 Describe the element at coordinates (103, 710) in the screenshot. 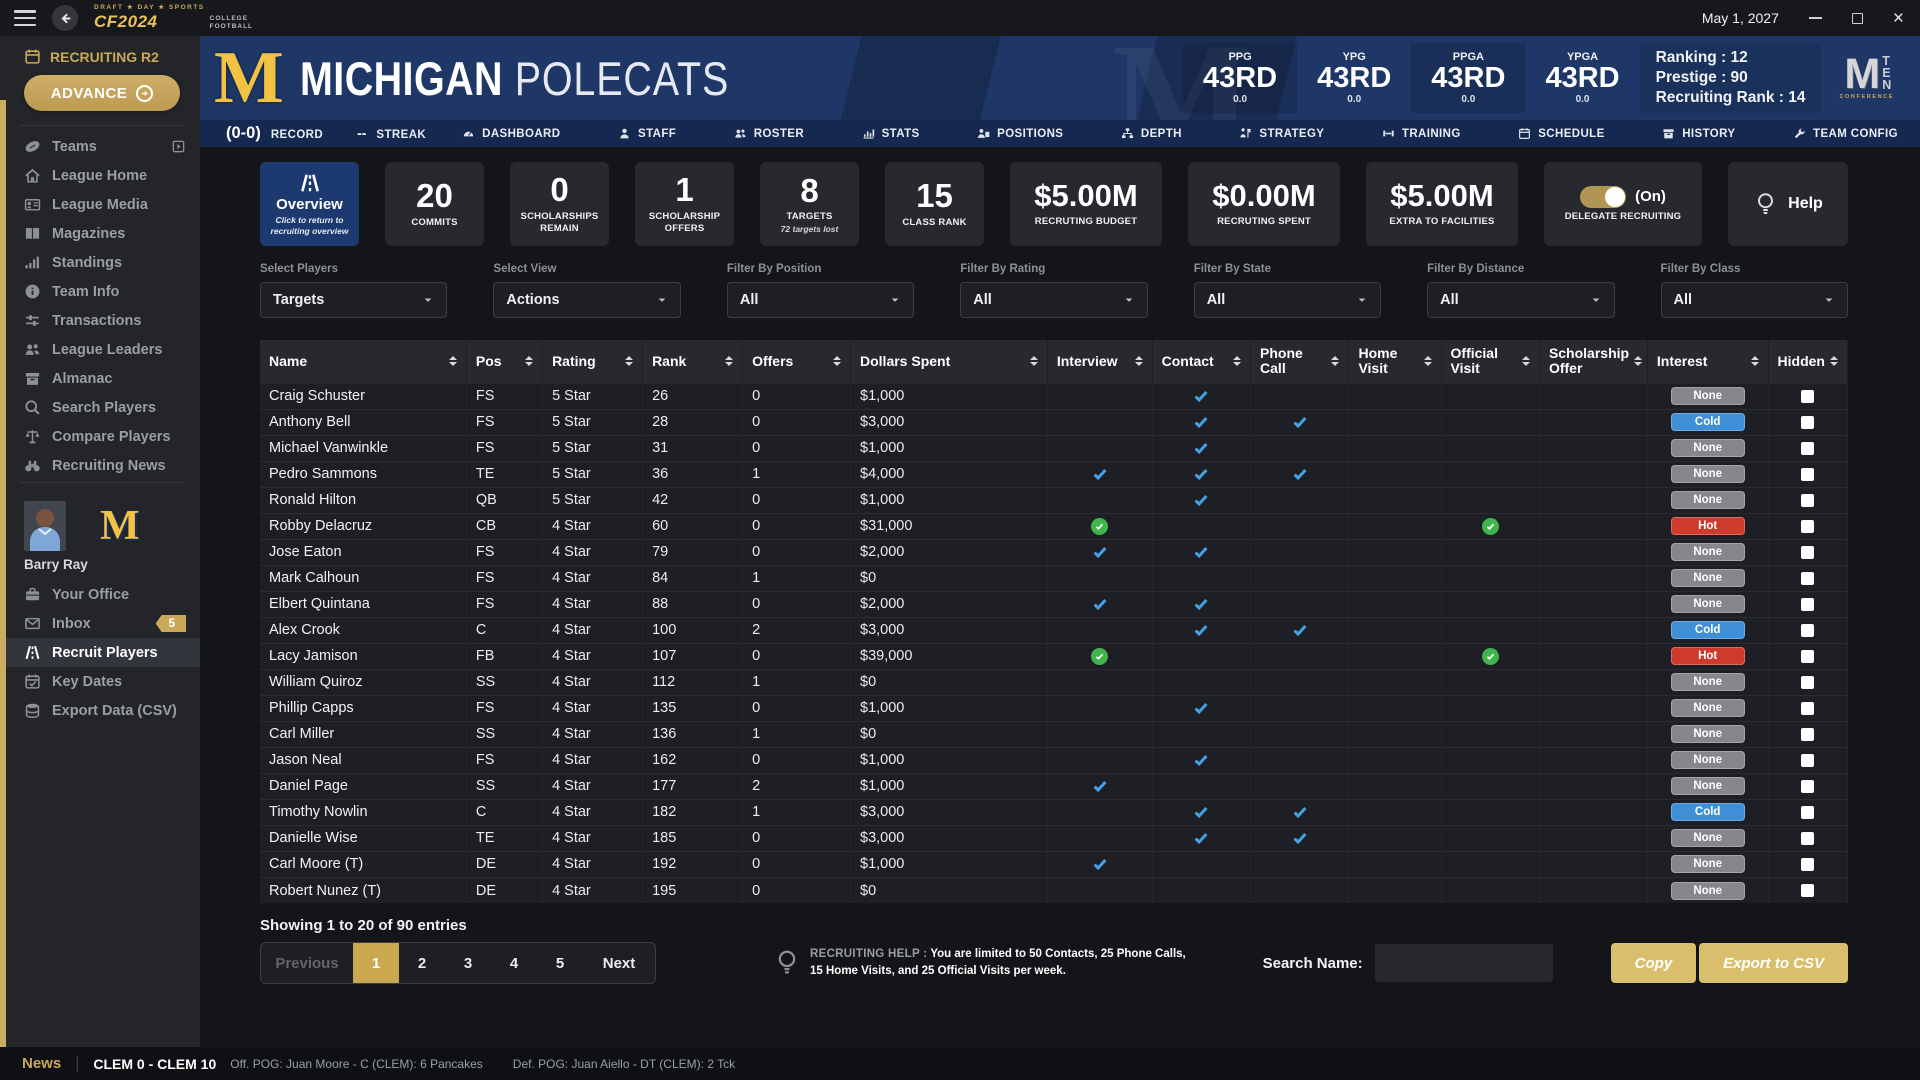

I see `sidebar-item-export-data-csv: Export Data (CSV)` at that location.